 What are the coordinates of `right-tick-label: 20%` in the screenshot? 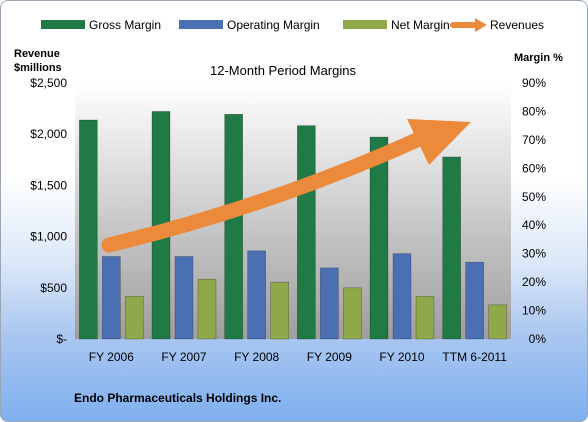 It's located at (534, 282).